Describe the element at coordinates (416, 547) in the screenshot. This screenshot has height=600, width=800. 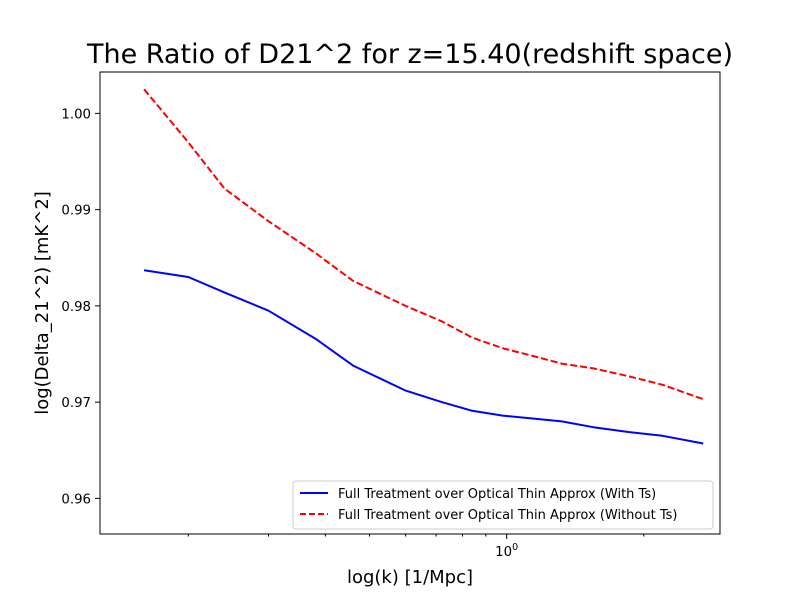
I see `x-axis-ticks: 100` at that location.